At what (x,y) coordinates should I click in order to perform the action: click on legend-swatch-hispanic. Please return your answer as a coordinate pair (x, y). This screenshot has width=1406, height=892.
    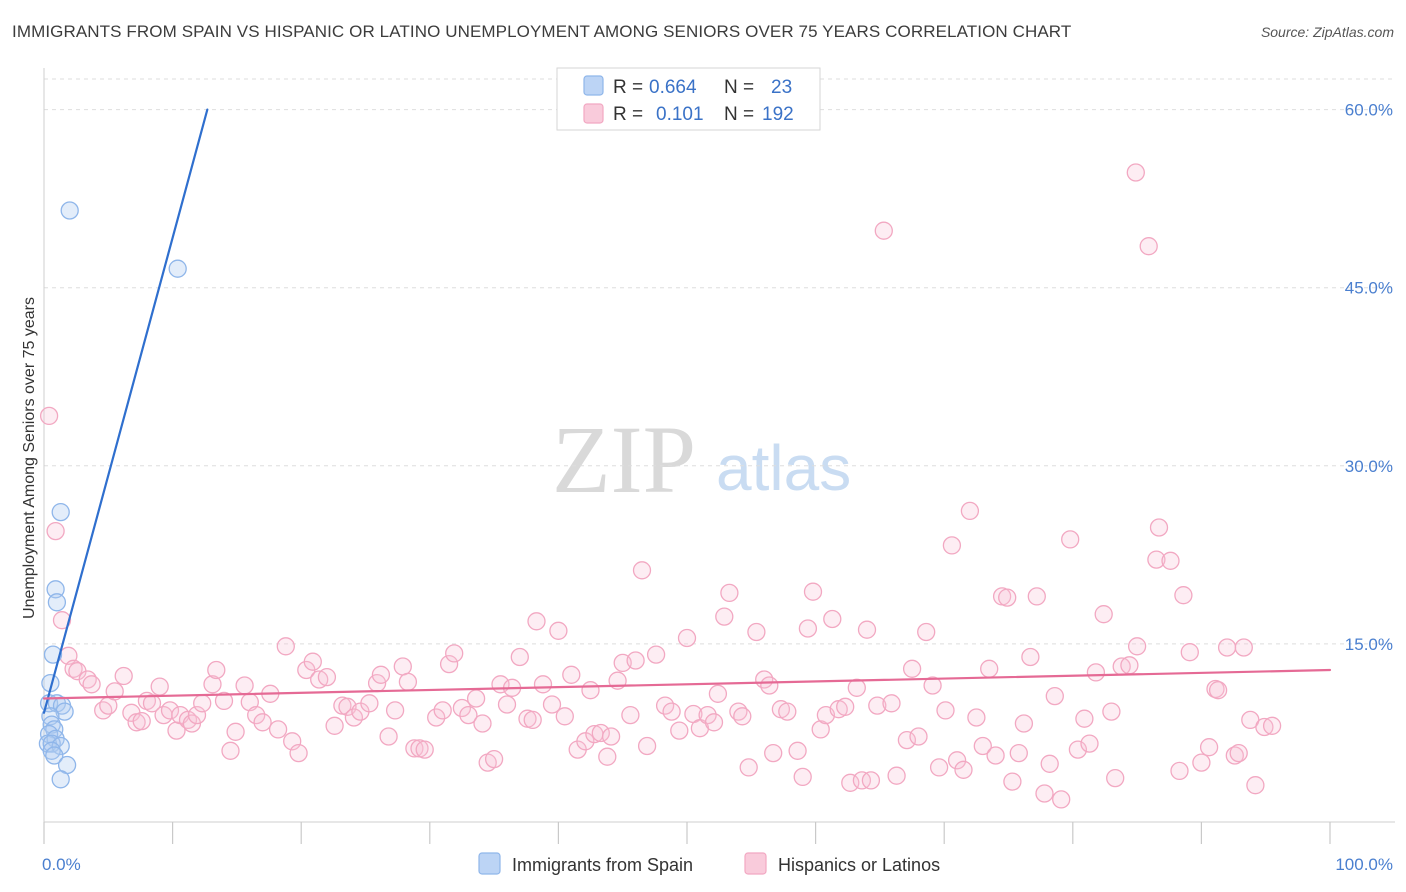
    Looking at the image, I should click on (593, 113).